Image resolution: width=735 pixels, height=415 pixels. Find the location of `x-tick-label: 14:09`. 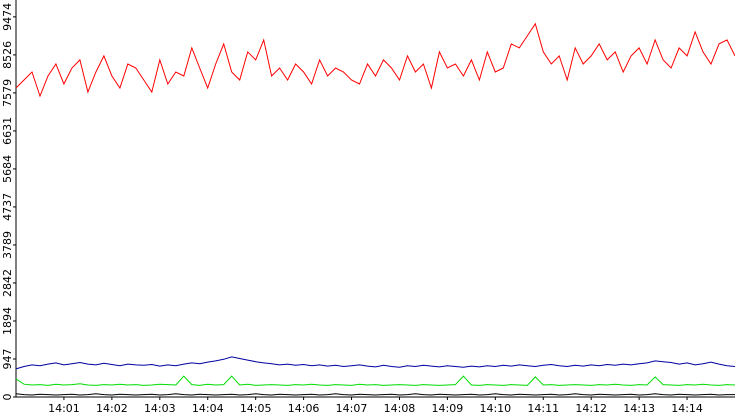

x-tick-label: 14:09 is located at coordinates (448, 408).